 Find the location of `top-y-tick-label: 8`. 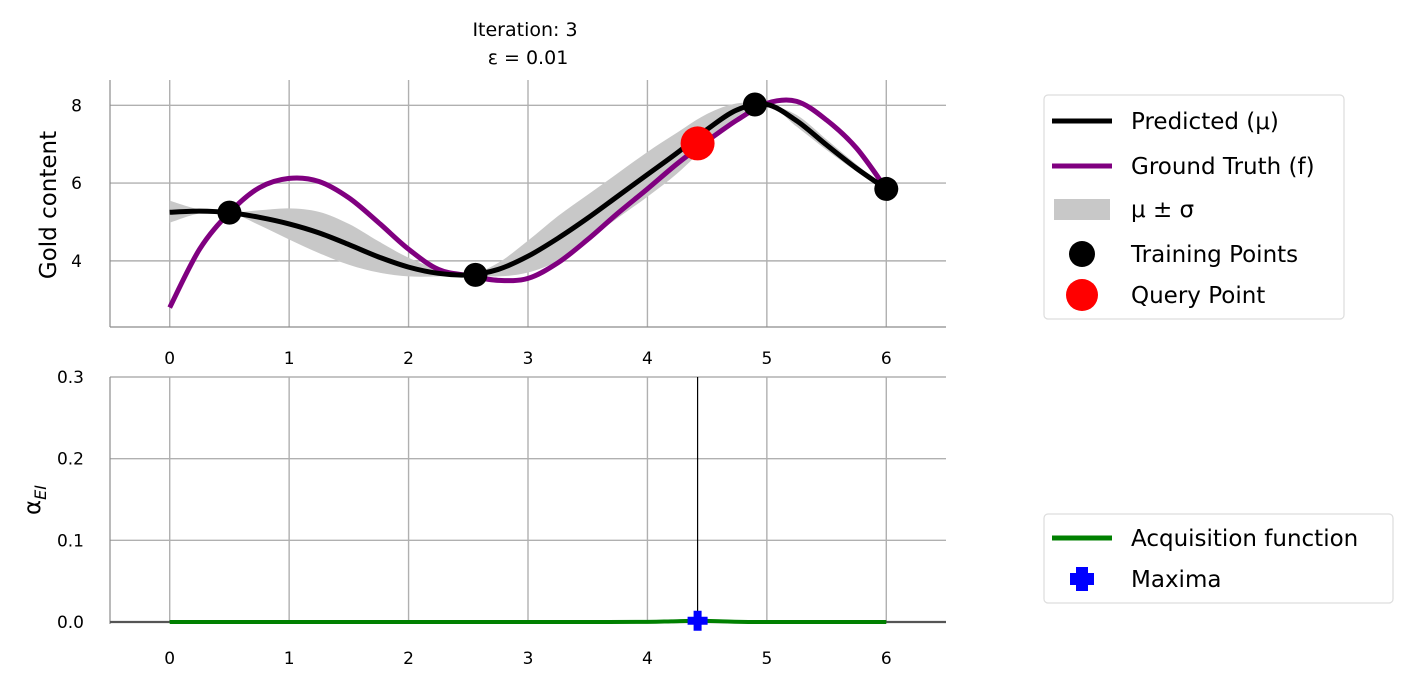

top-y-tick-label: 8 is located at coordinates (76, 106).